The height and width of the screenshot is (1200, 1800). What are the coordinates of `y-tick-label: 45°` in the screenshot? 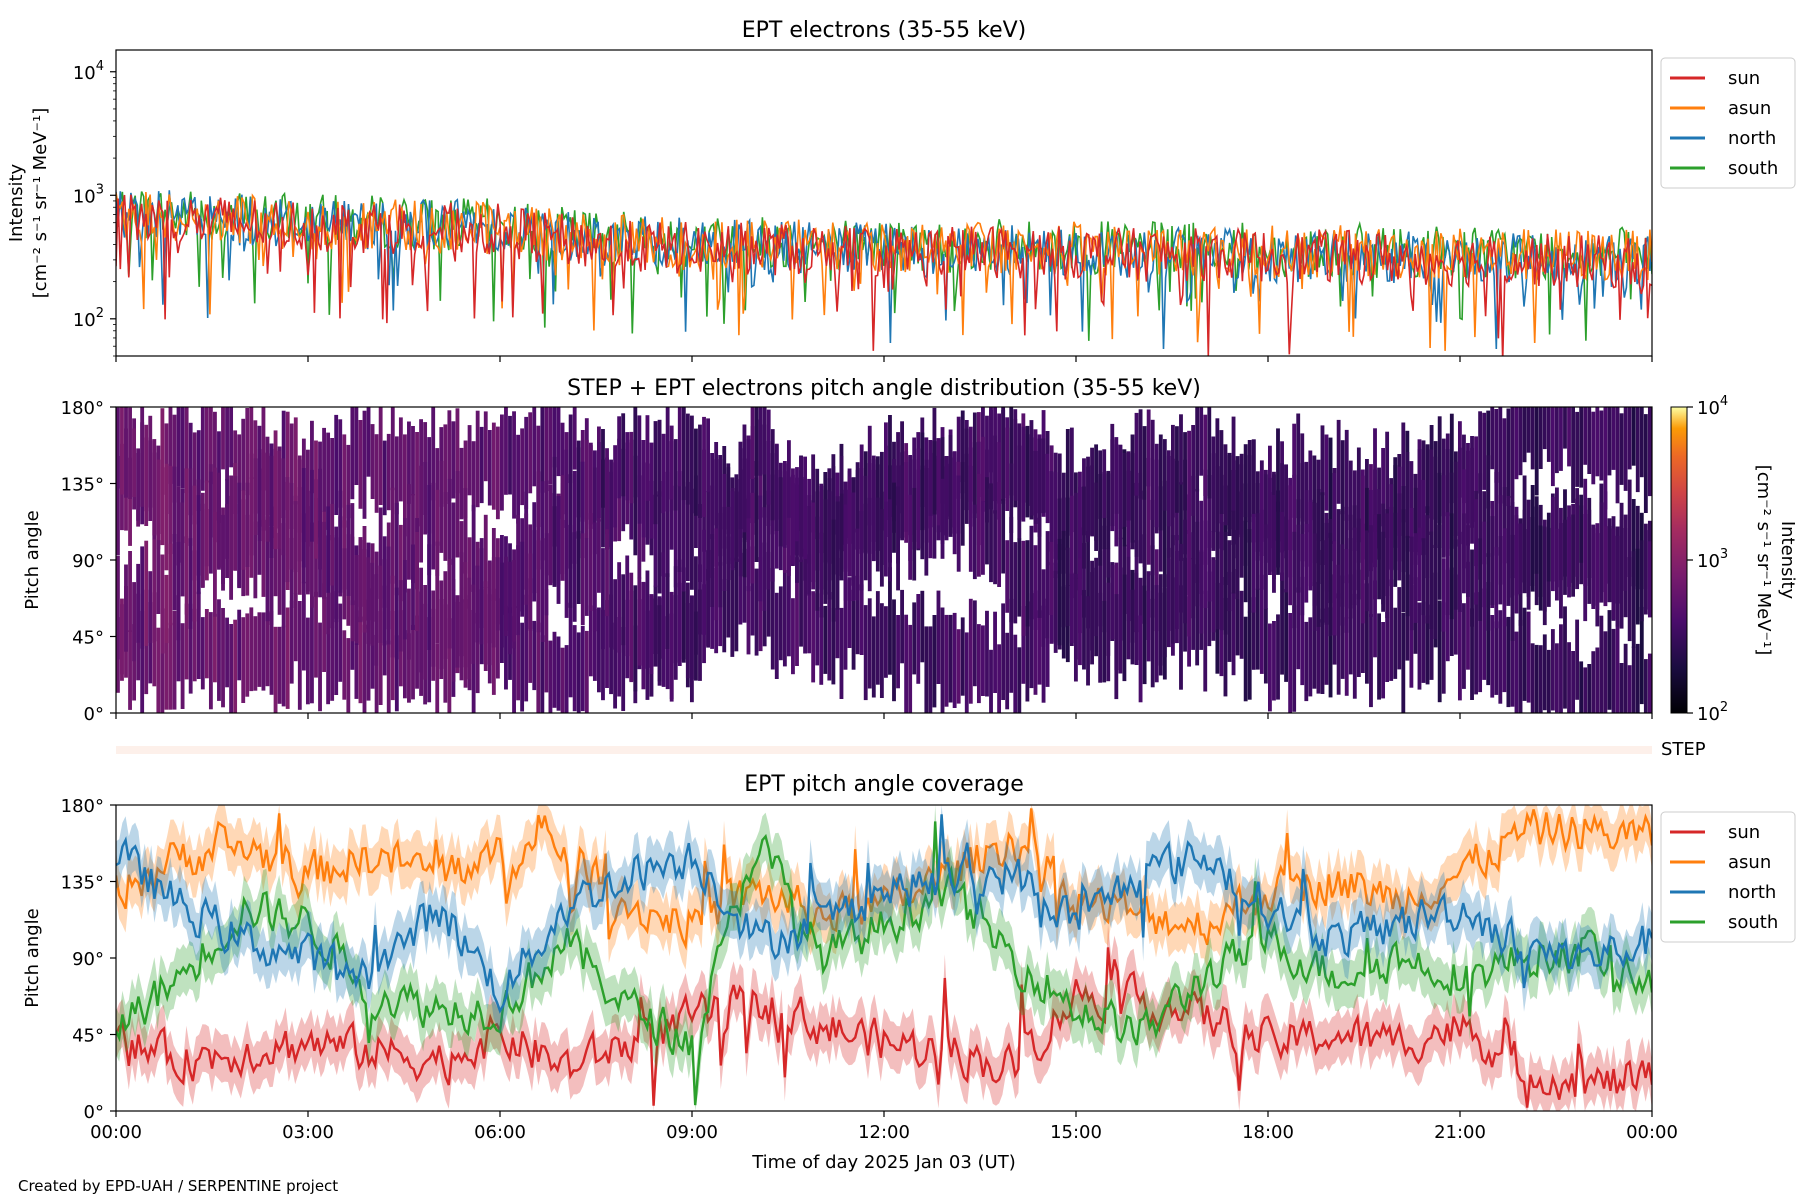 It's located at (88, 1036).